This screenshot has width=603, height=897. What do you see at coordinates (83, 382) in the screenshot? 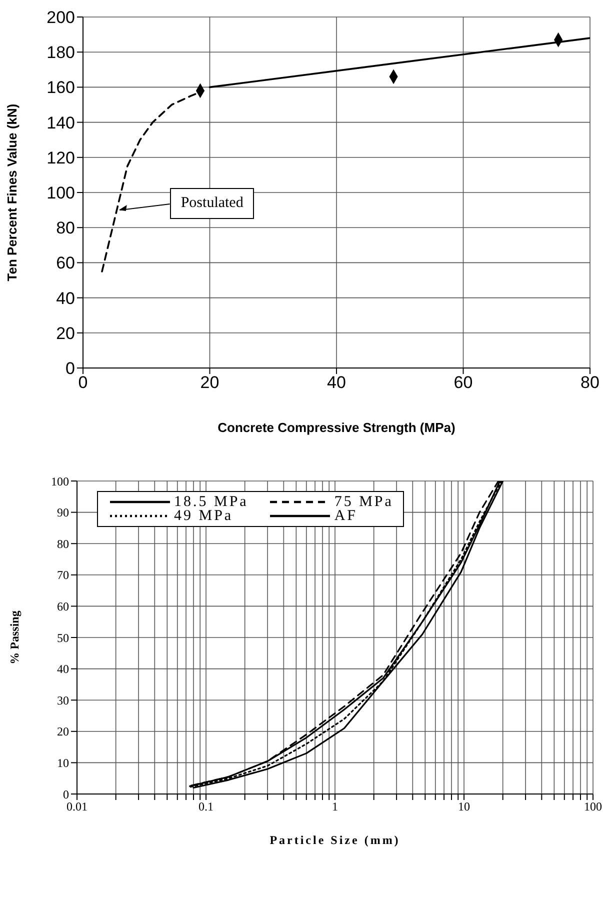
I see `x-tick-label: 0` at bounding box center [83, 382].